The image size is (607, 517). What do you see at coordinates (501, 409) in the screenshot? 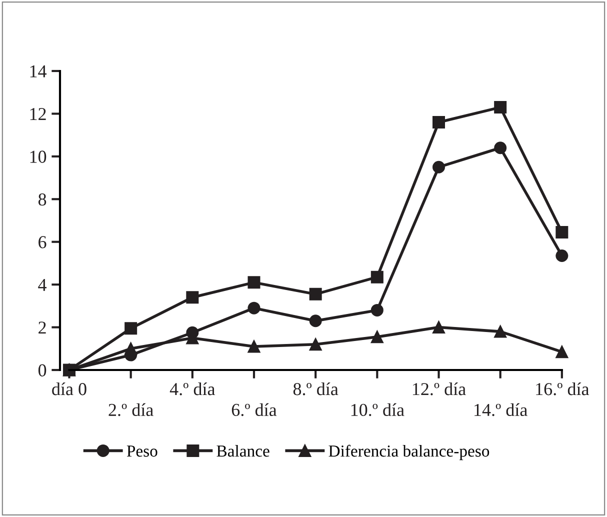
I see `x-tick-label: 14.º día` at bounding box center [501, 409].